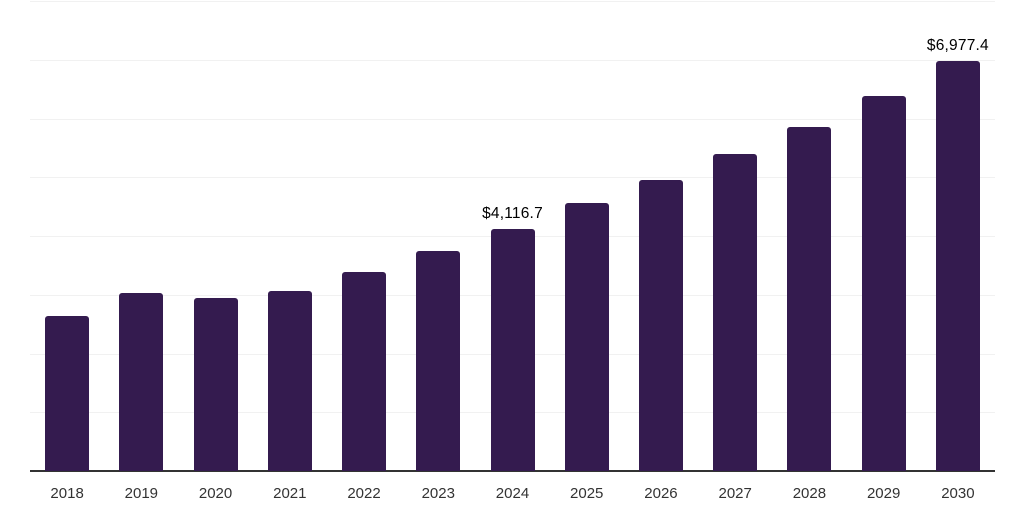  Describe the element at coordinates (735, 493) in the screenshot. I see `x-axis-label-2027: 2027` at that location.